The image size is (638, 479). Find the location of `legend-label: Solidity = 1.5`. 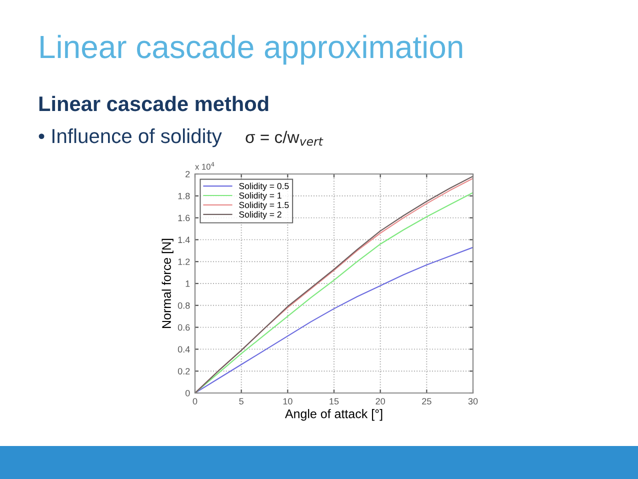

legend-label: Solidity = 1.5 is located at coordinates (264, 206).